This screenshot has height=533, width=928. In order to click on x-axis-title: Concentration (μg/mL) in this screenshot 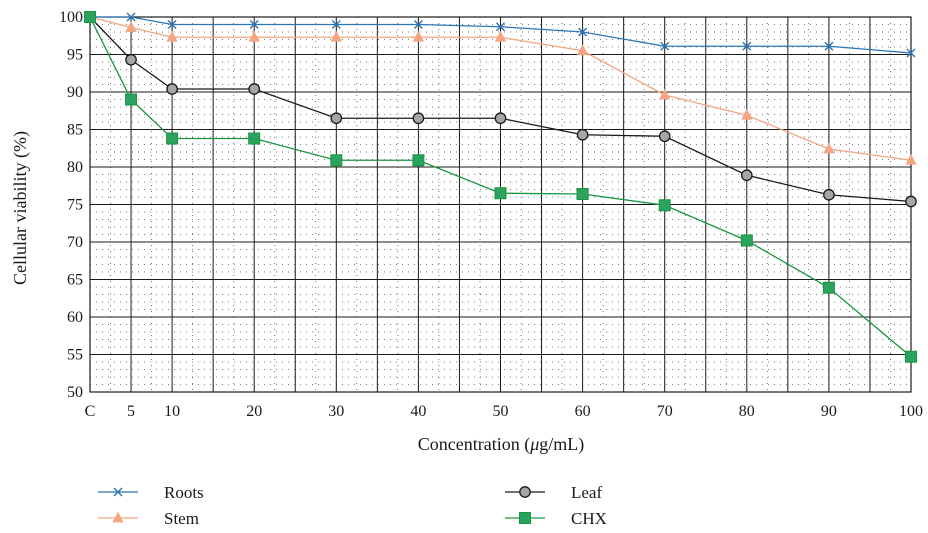, I will do `click(501, 444)`.